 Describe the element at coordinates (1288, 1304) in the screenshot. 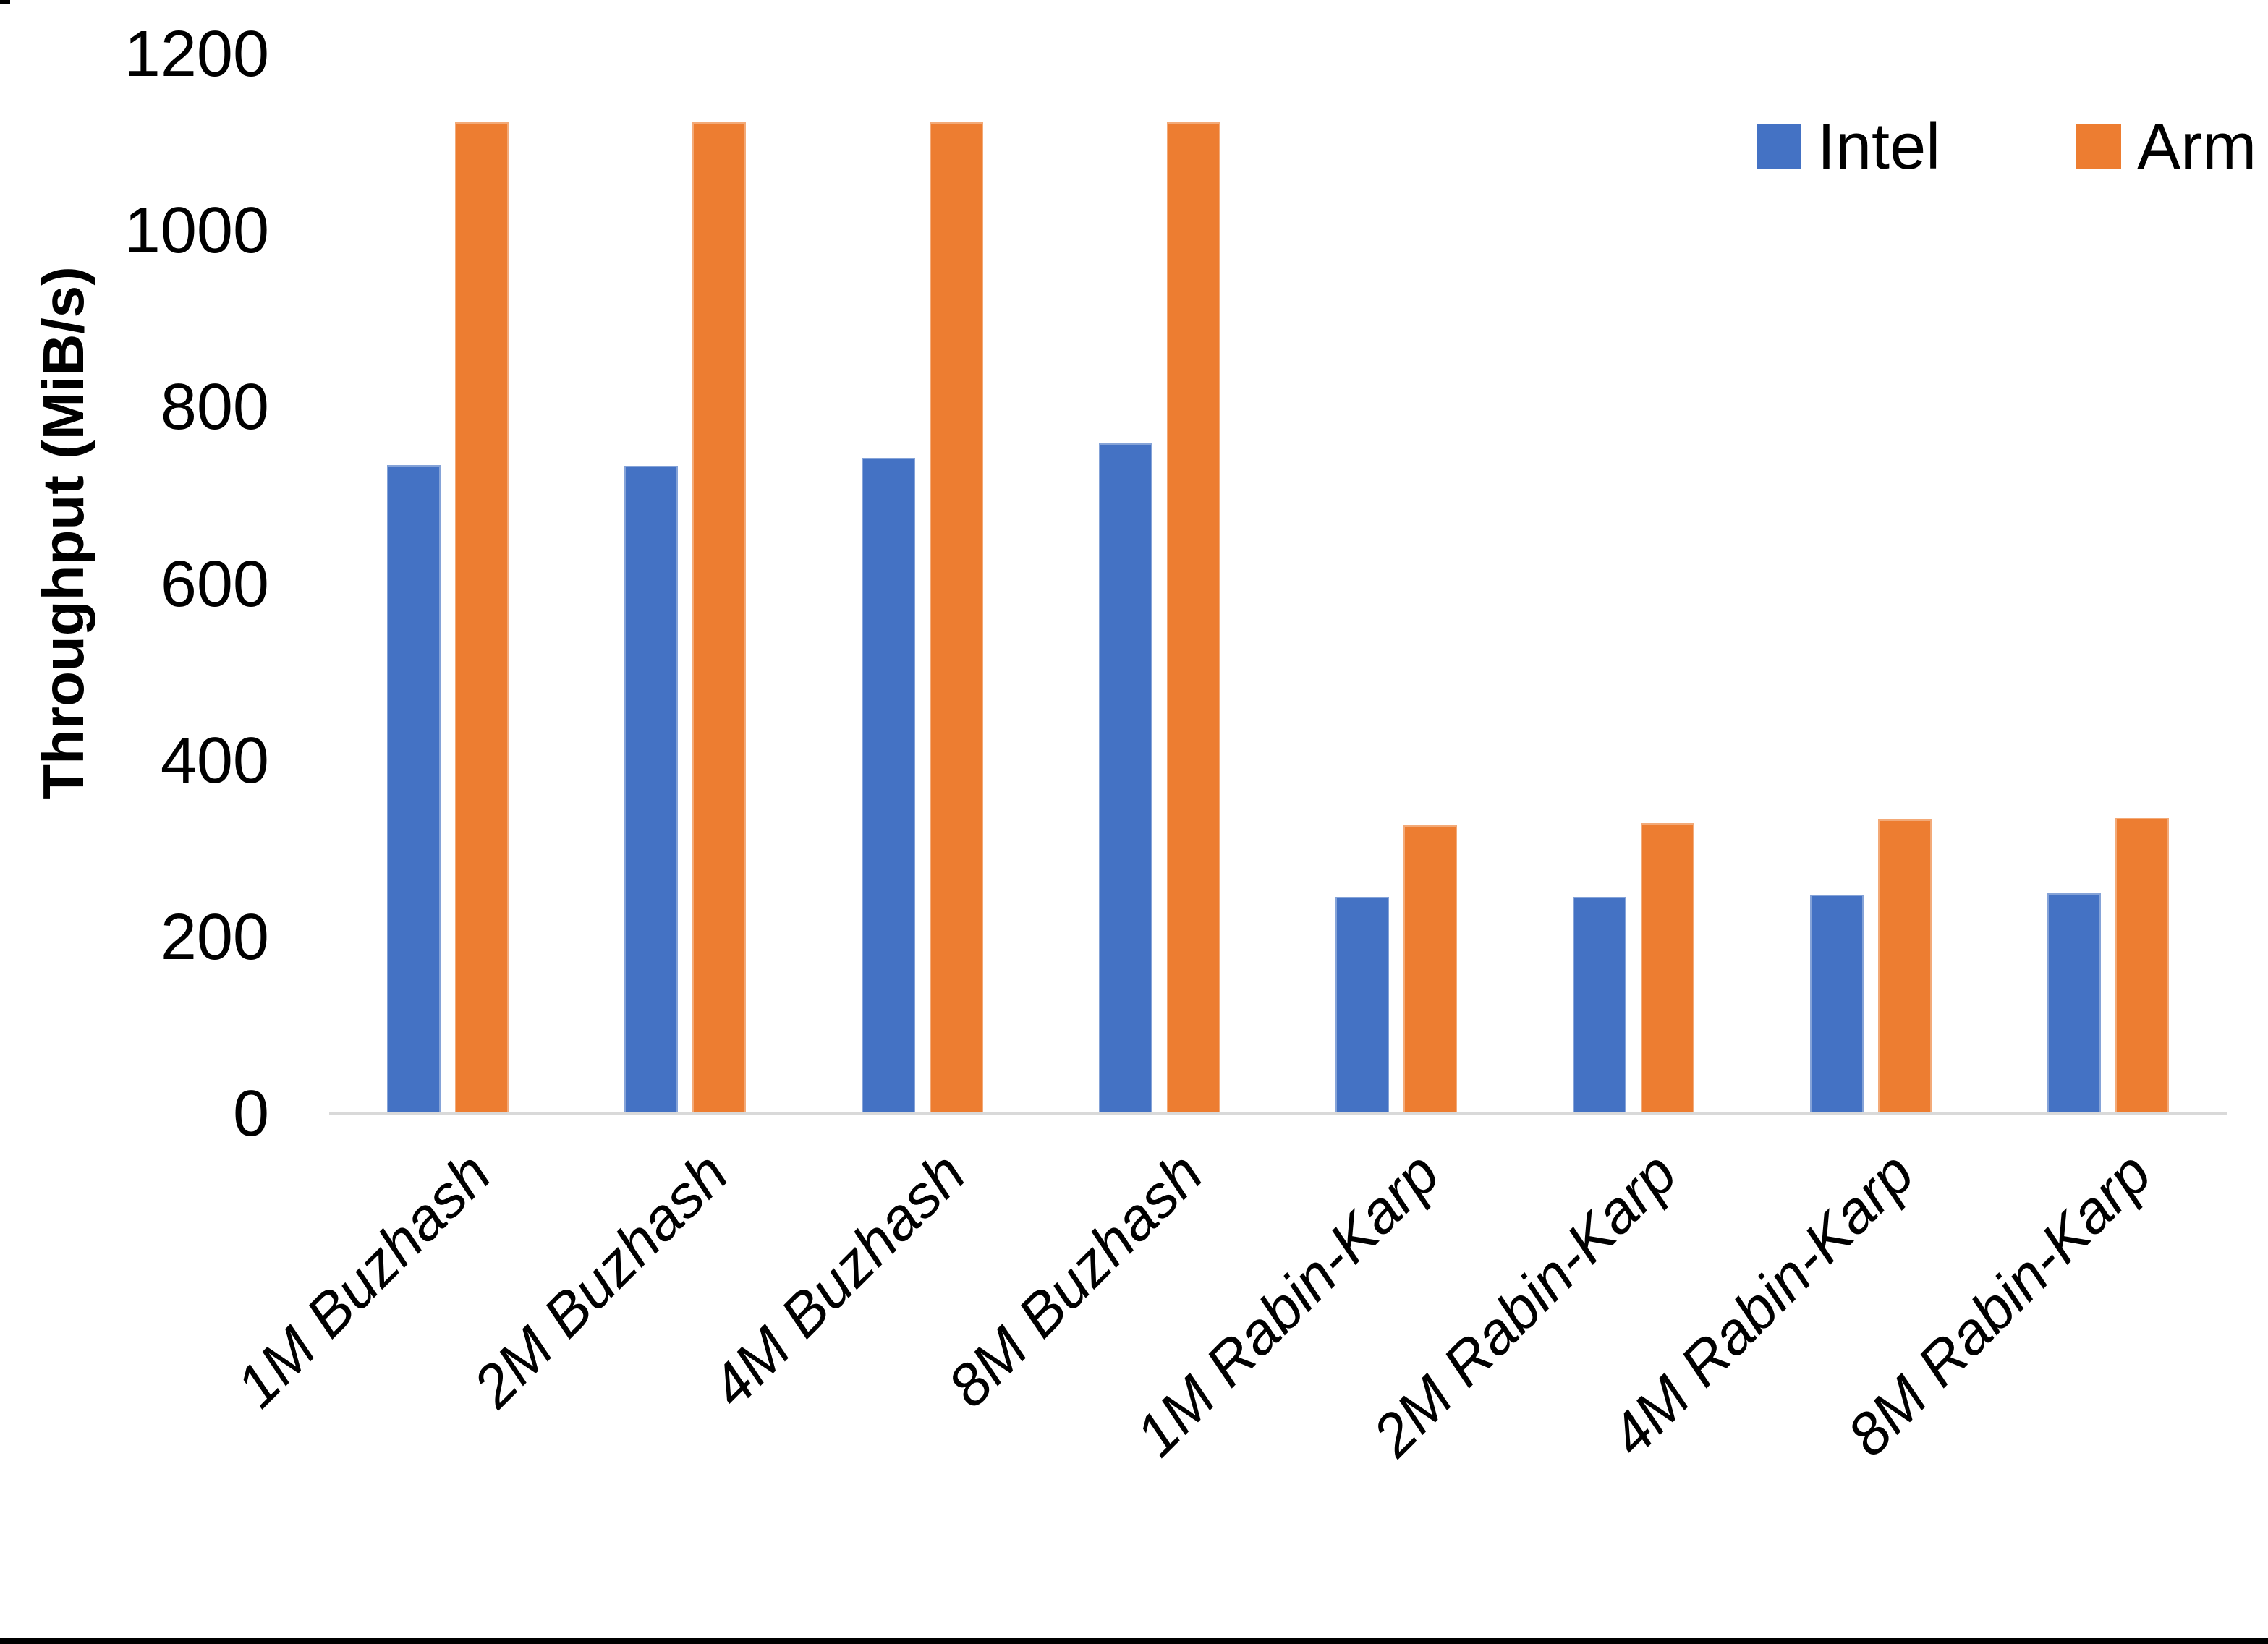

I see `x-category-label: 1M Rabin-Karp` at that location.